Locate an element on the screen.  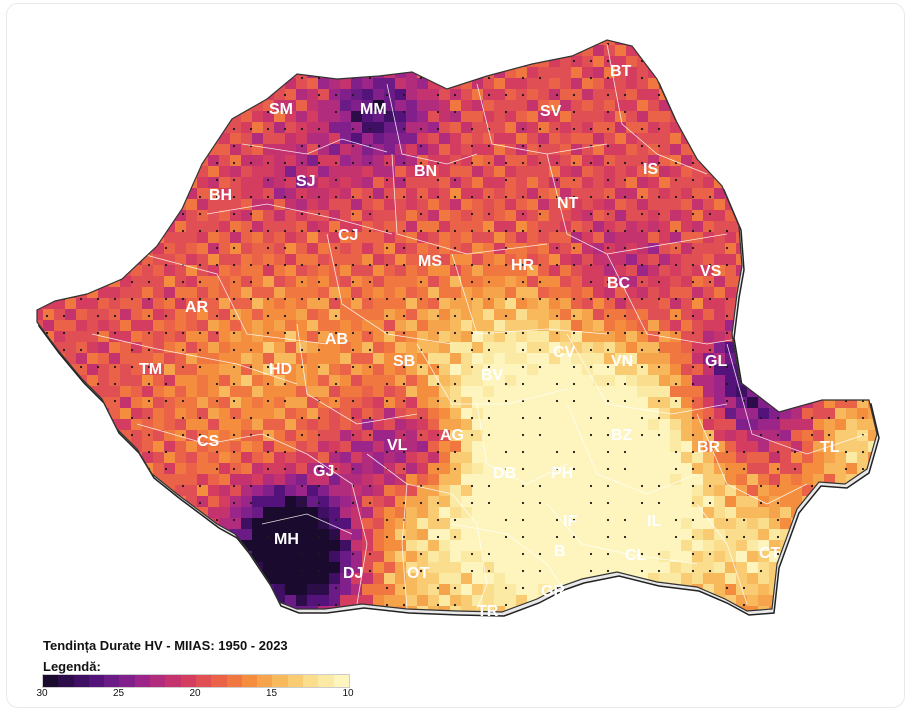
county-label-if: IF is located at coordinates (570, 521).